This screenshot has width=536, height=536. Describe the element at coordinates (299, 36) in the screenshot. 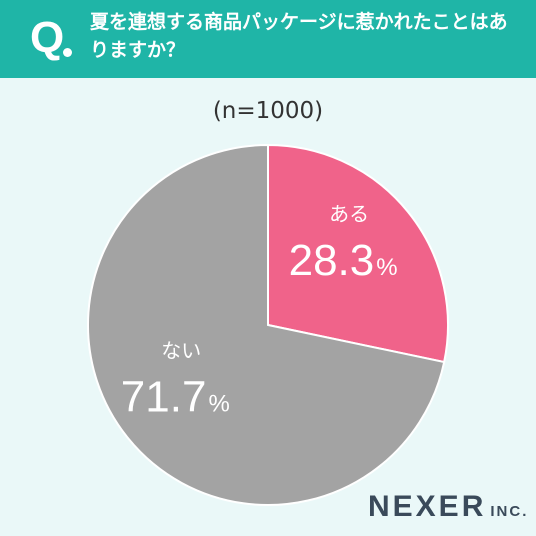

I see `question-text: 夏を連想する商品パッケージに惹かれたことはありますか？` at that location.